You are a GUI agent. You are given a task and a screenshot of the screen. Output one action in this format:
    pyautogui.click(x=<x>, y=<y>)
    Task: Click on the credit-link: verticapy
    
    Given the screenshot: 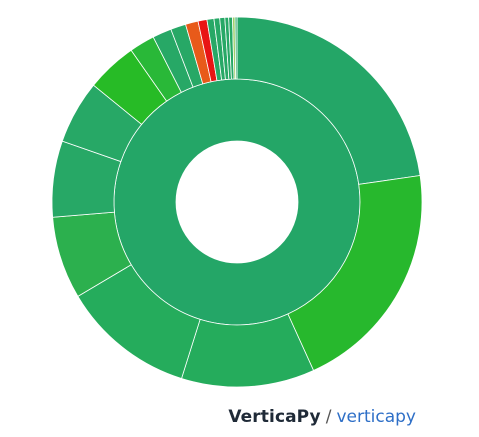 What is the action you would take?
    pyautogui.click(x=376, y=417)
    